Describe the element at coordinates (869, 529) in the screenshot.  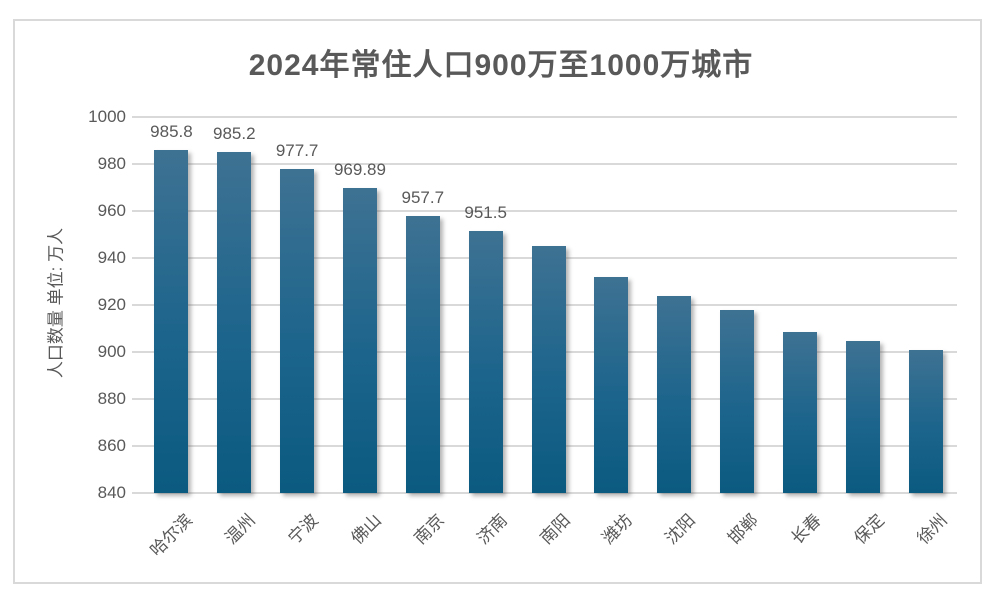
I see `x-category-label: 保定` at that location.